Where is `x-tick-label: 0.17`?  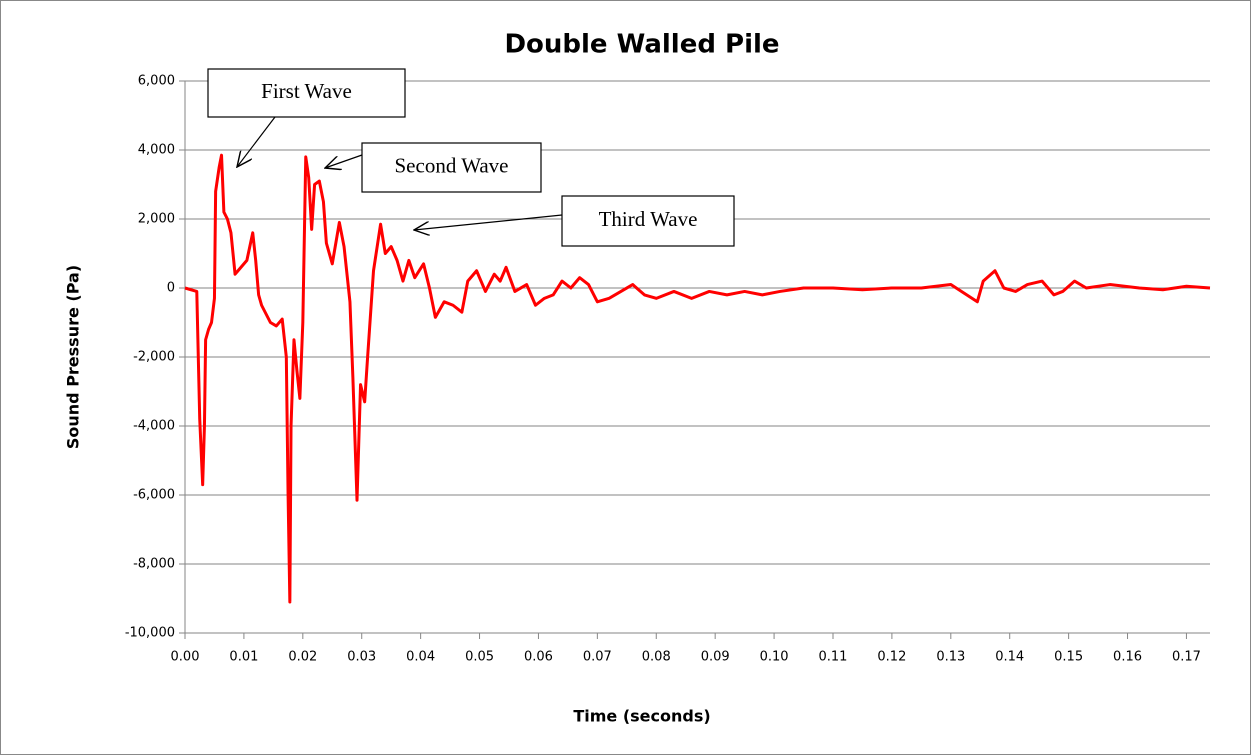
x-tick-label: 0.17 is located at coordinates (1186, 657).